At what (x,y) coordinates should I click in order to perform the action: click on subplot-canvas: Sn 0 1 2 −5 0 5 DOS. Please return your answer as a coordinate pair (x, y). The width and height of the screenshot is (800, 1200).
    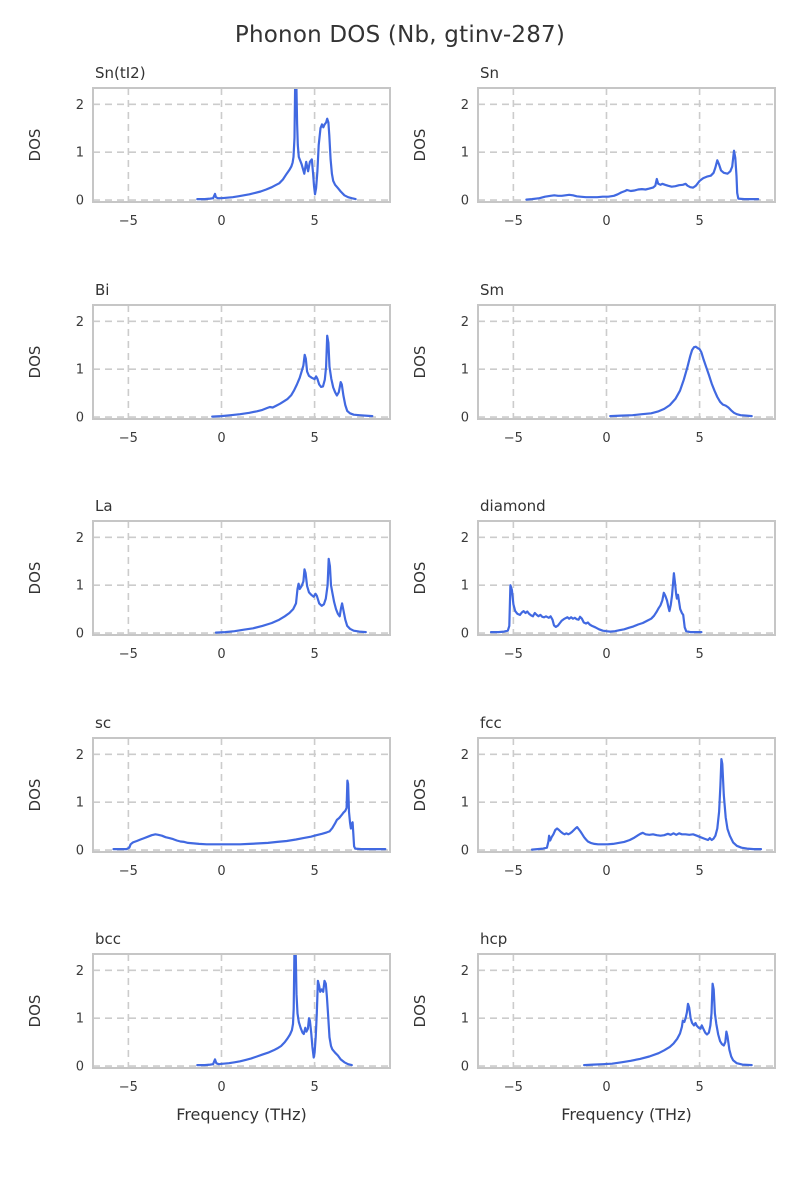
    Looking at the image, I should click on (593, 146).